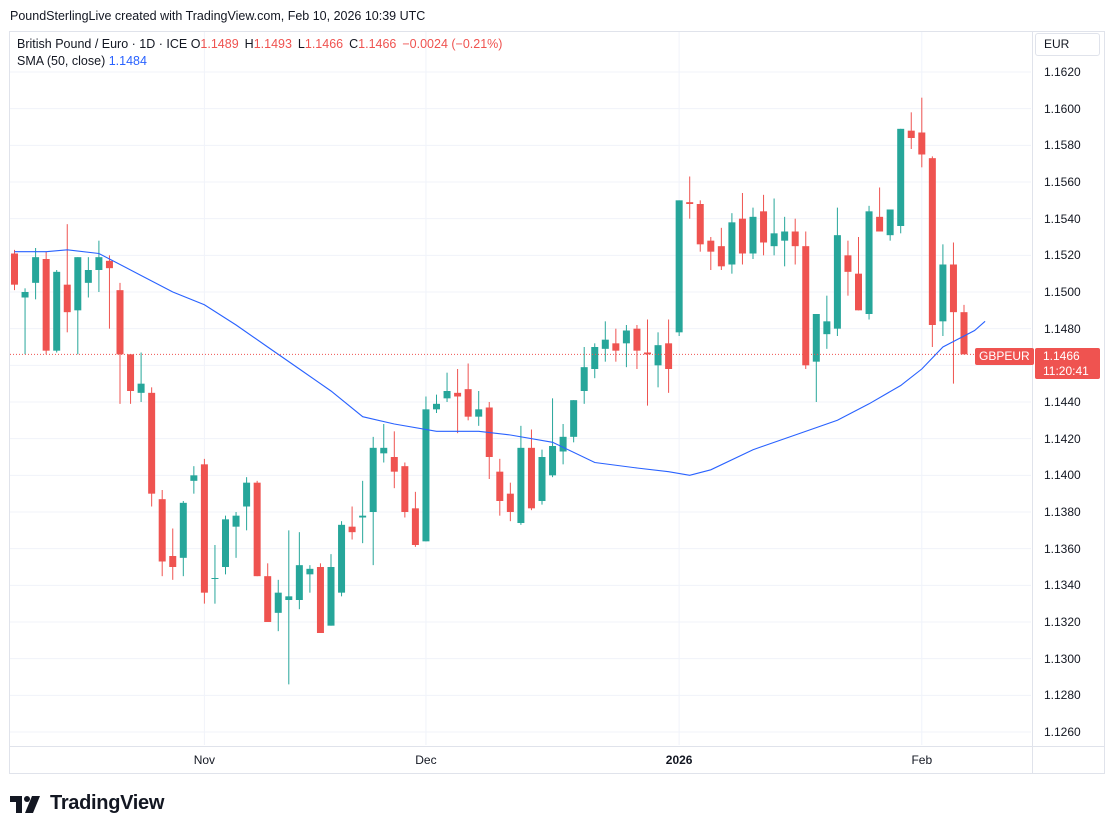 Image resolution: width=1114 pixels, height=834 pixels. What do you see at coordinates (1062, 328) in the screenshot?
I see `y-tick-label: 1.1480` at bounding box center [1062, 328].